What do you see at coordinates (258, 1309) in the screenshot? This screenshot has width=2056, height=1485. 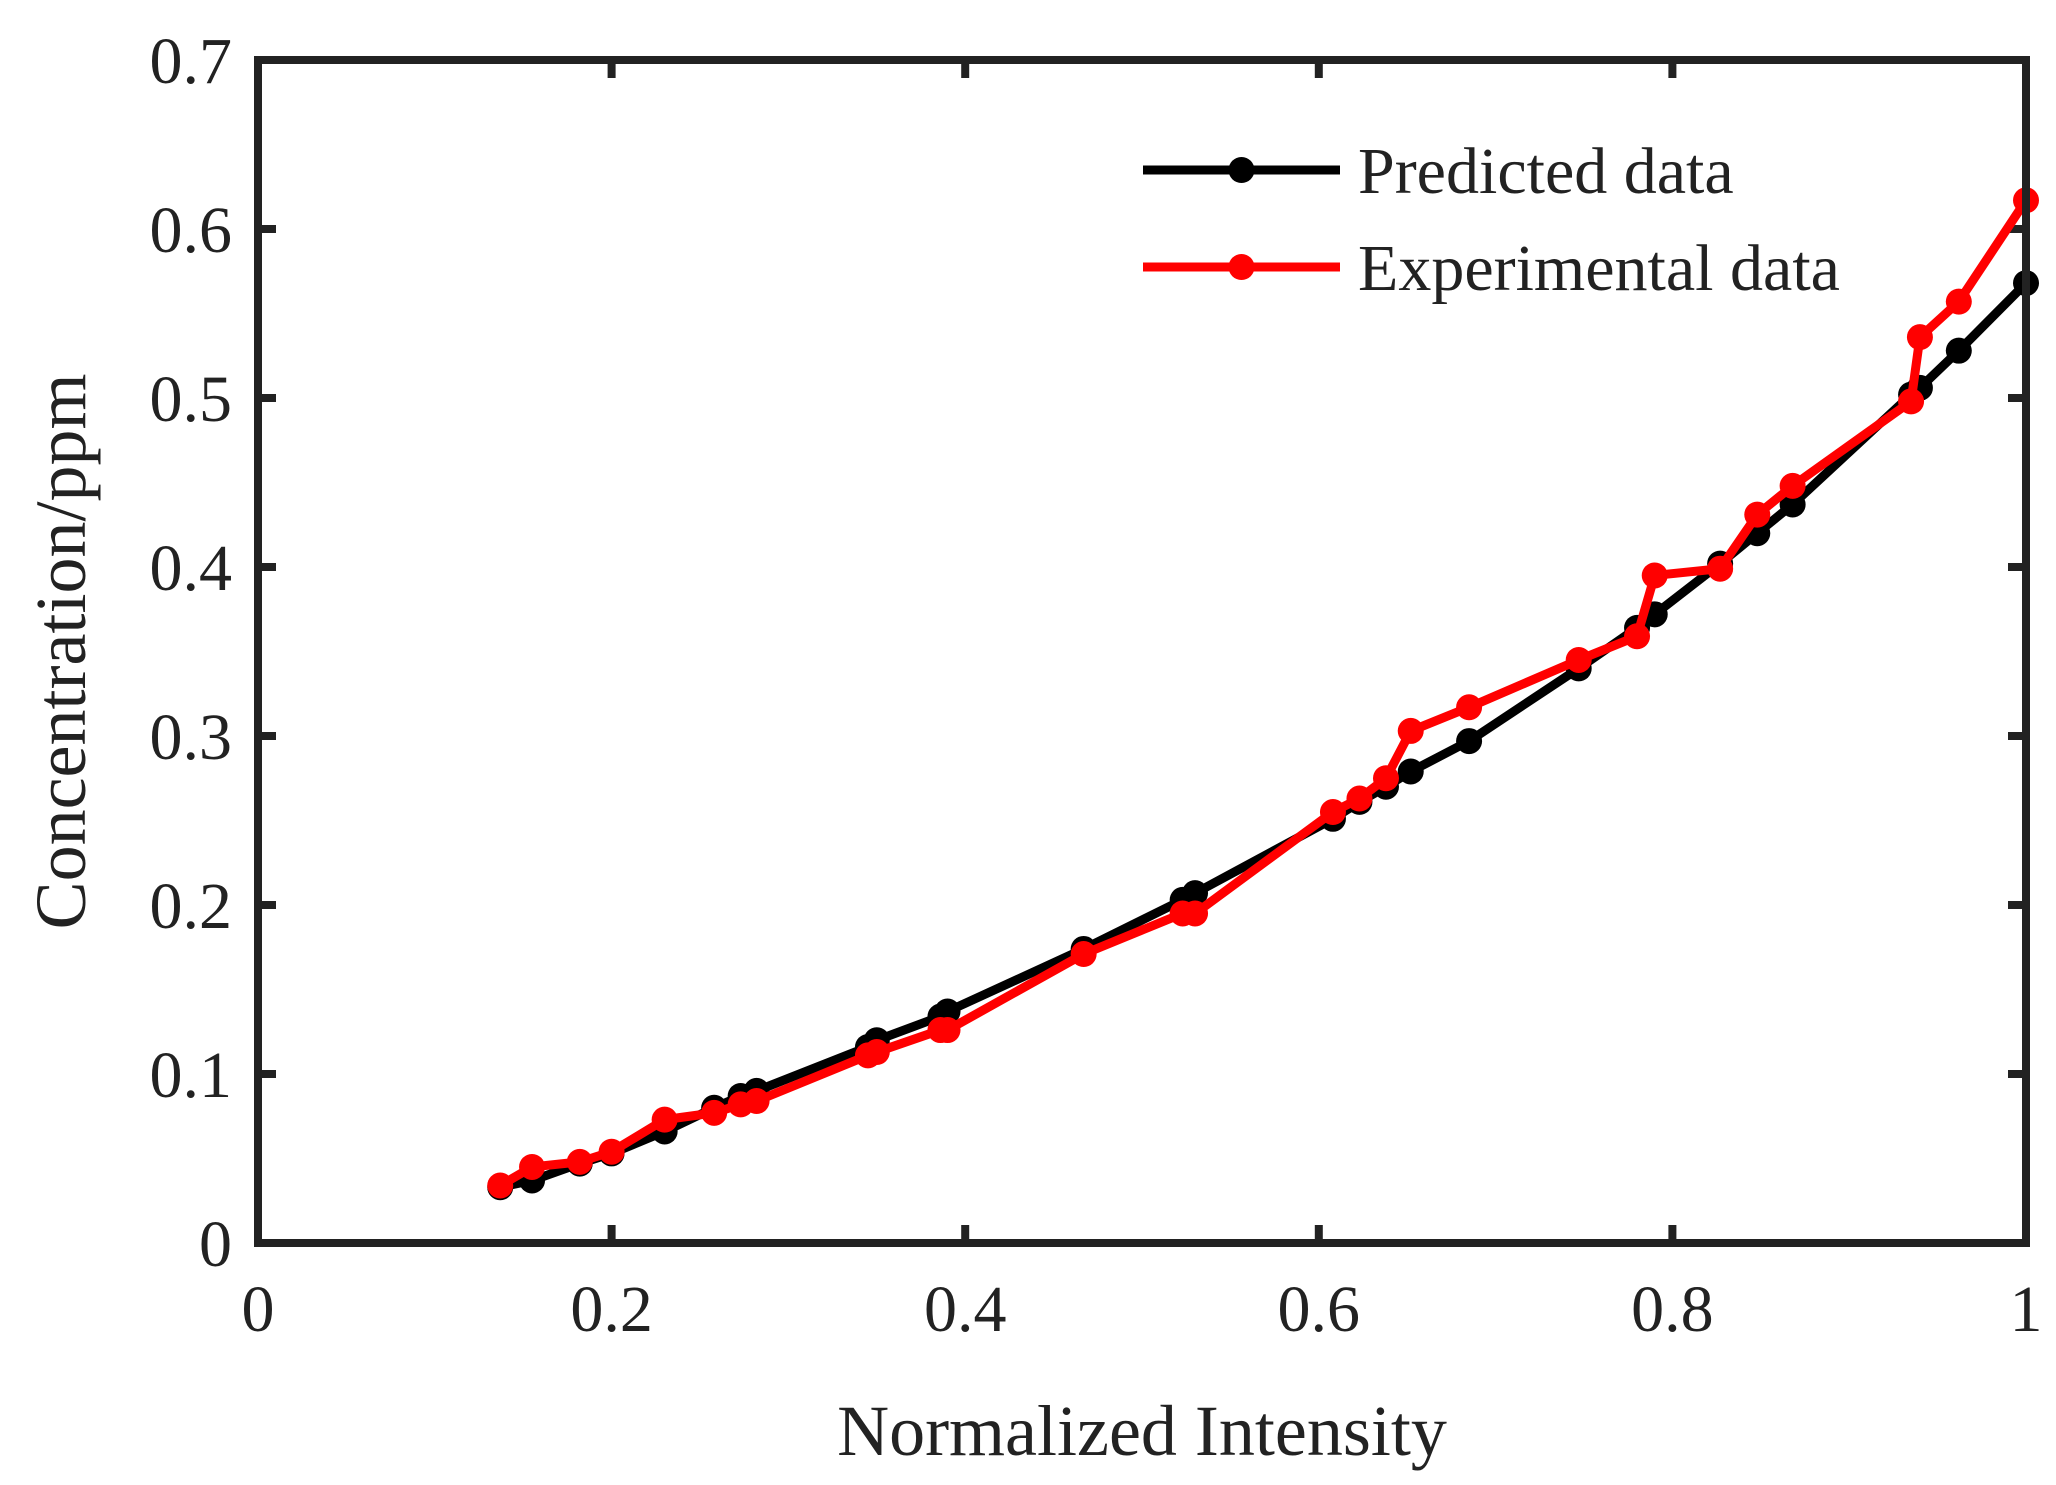 I see `x-tick-label: 0` at bounding box center [258, 1309].